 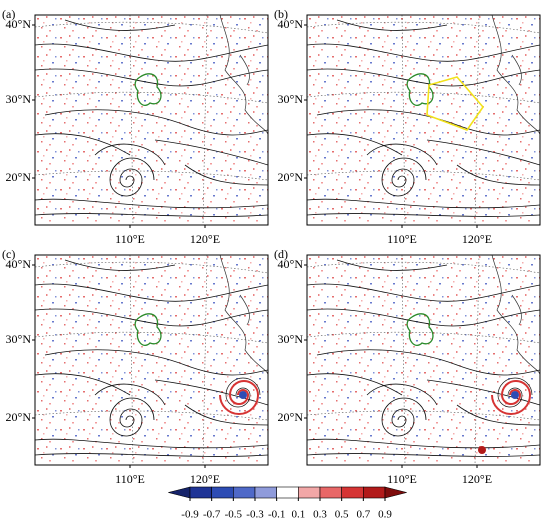 I want to click on region-box, so click(x=455, y=103).